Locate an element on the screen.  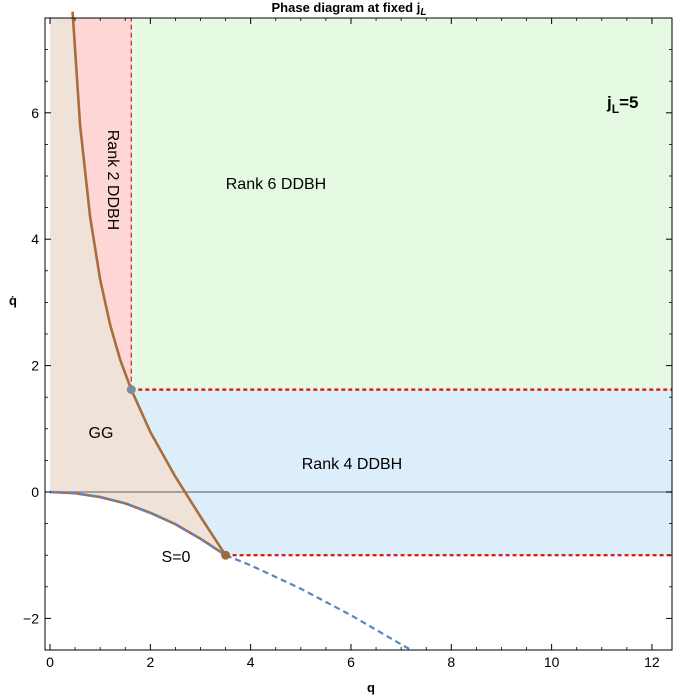
chart-title-main: Phase diagram at fixed j is located at coordinates (346, 7).